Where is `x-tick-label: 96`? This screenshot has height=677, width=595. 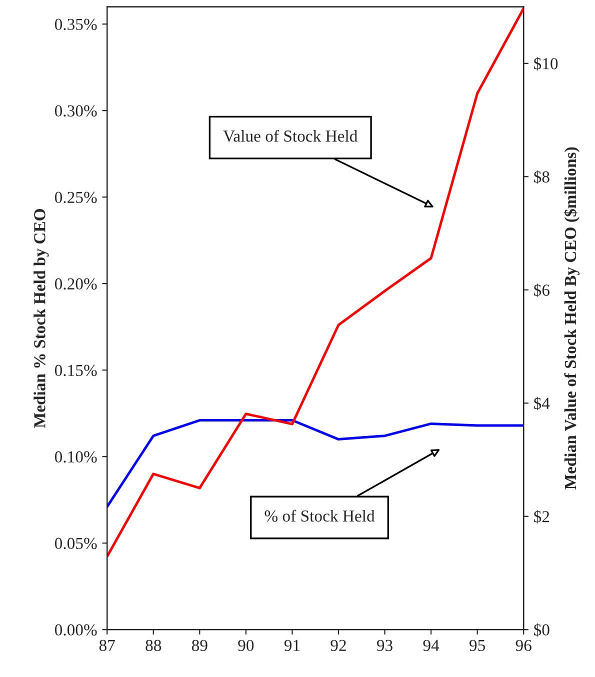
x-tick-label: 96 is located at coordinates (524, 646).